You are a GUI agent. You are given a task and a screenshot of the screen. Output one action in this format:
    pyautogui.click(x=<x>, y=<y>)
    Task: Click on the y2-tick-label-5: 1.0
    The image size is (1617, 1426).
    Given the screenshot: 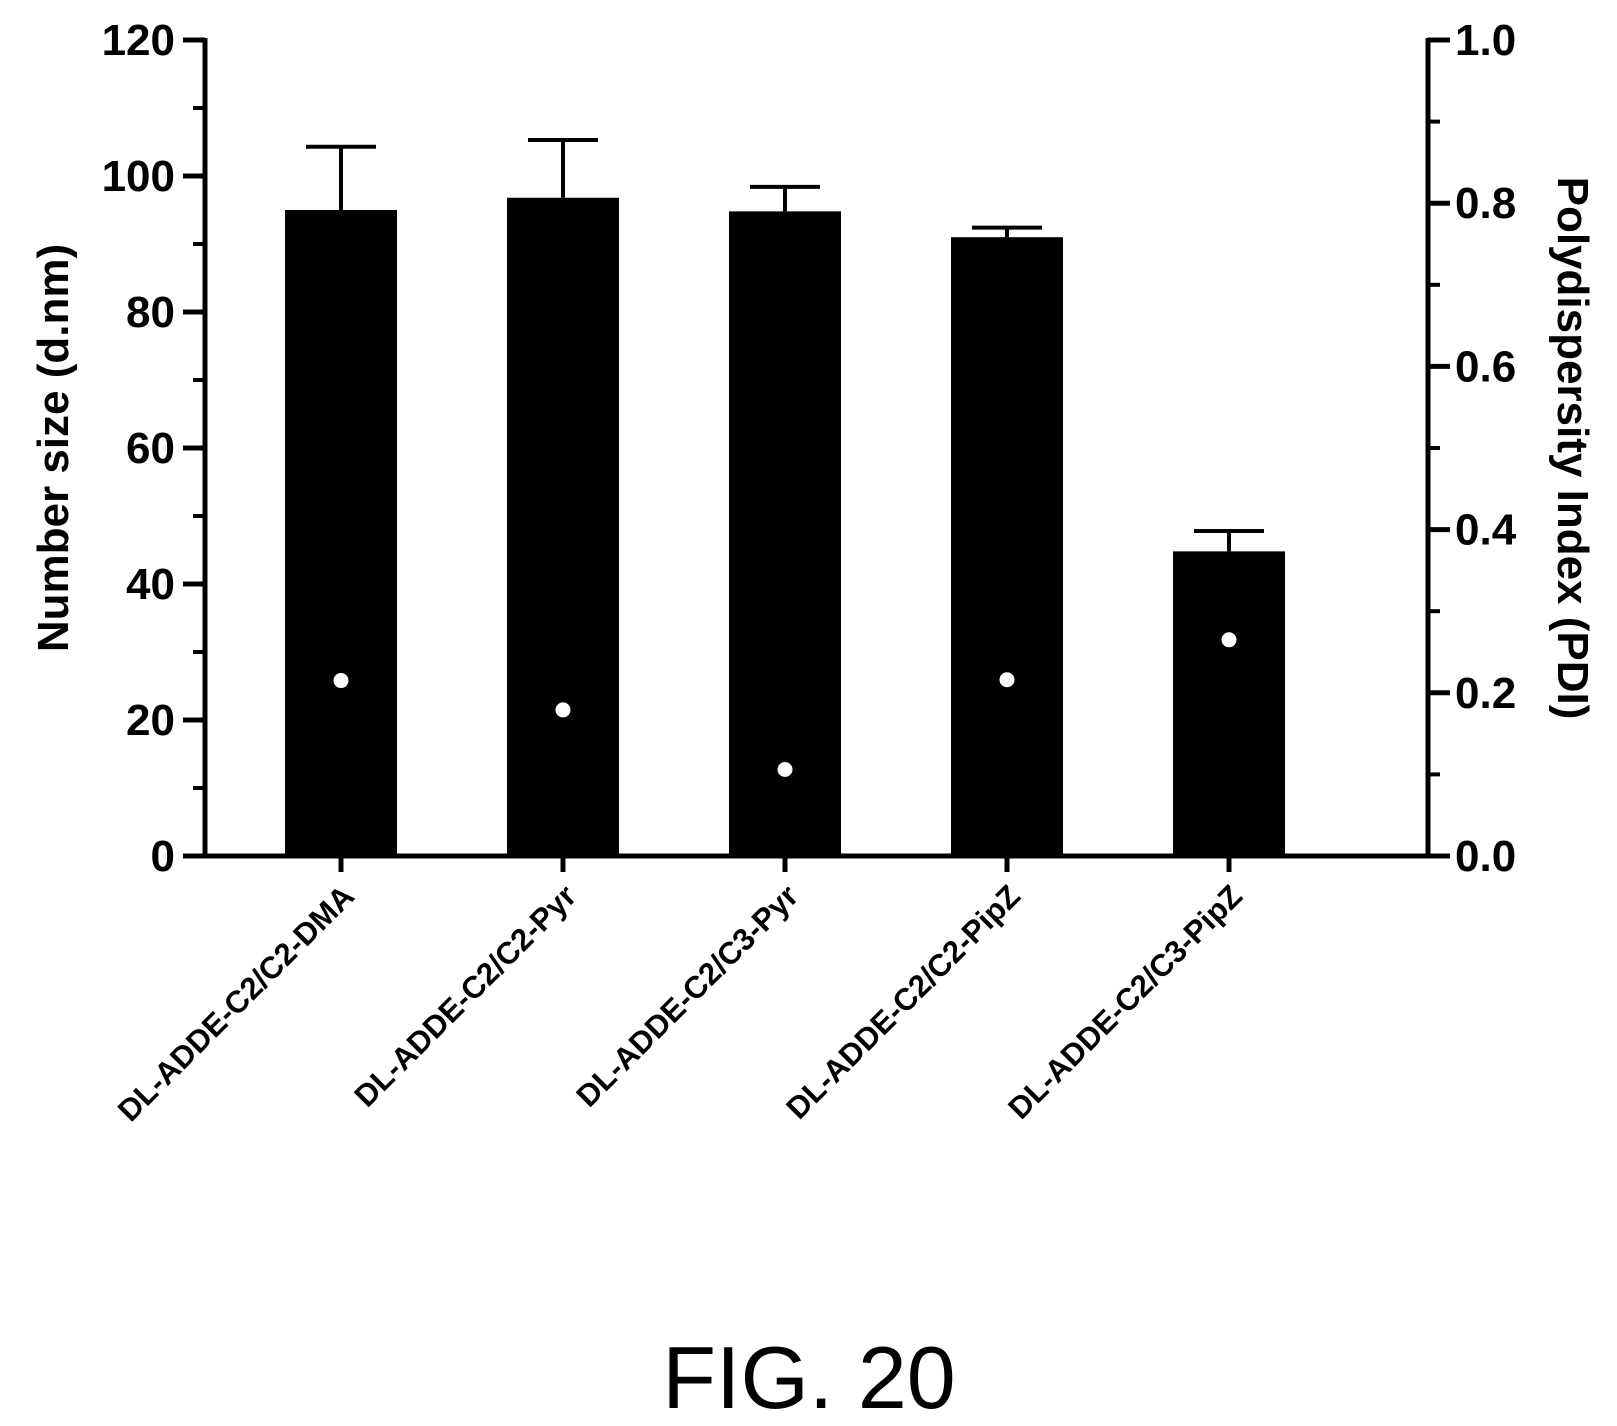 What is the action you would take?
    pyautogui.click(x=1485, y=40)
    